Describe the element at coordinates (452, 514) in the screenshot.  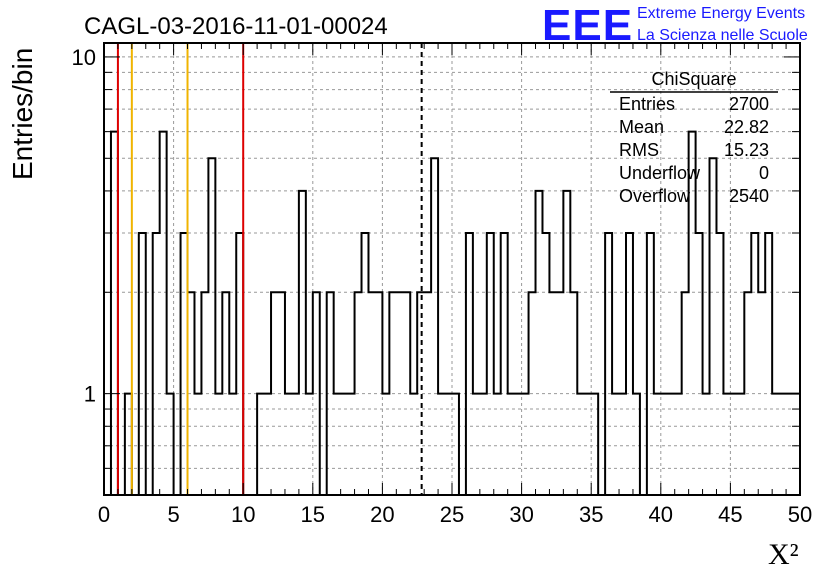
I see `x-tick-label: 25` at that location.